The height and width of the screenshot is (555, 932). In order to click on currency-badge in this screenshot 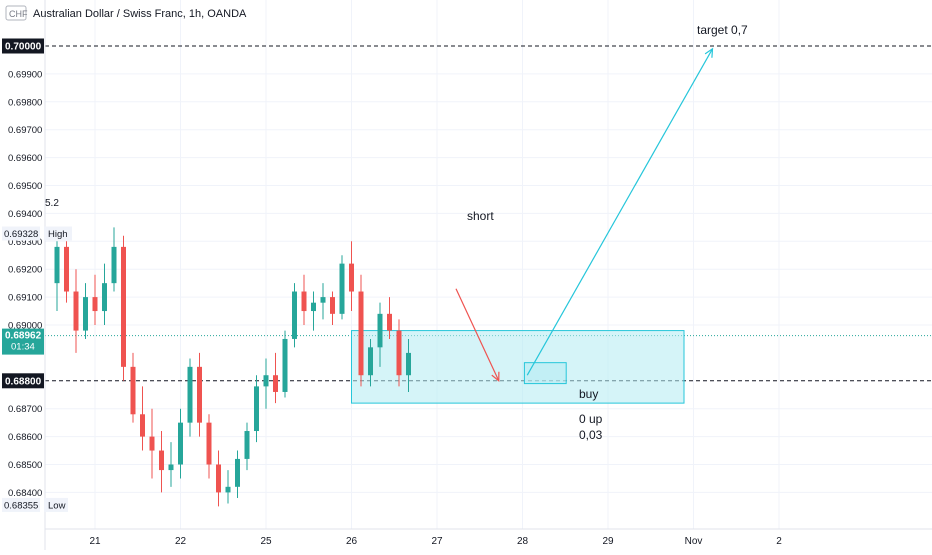, I will do `click(16, 13)`.